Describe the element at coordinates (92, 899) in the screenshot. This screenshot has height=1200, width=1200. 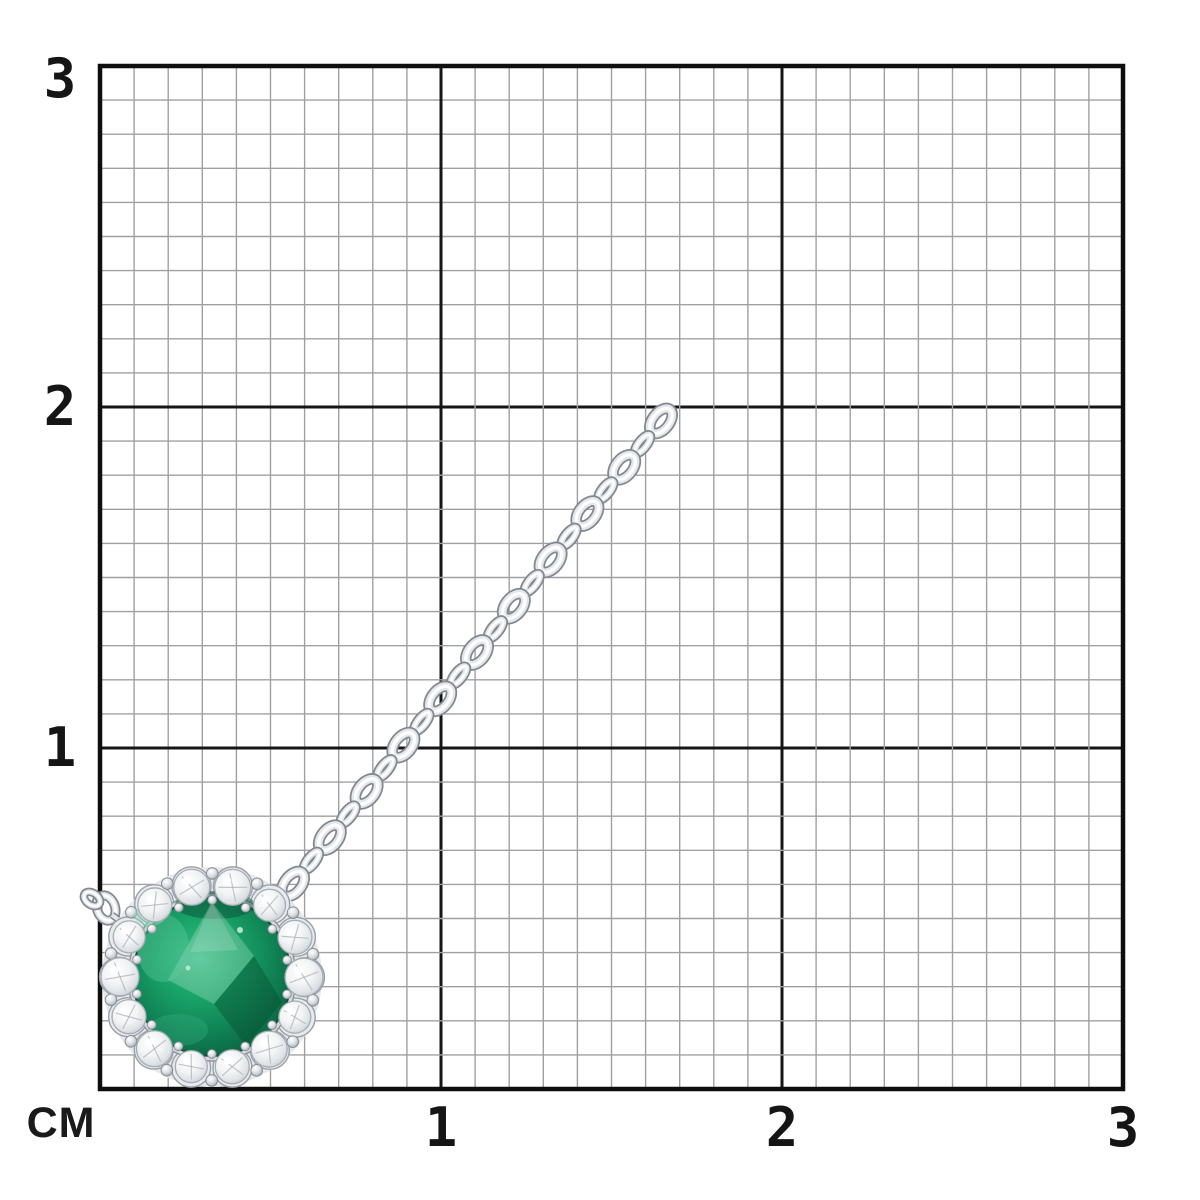
I see `chain-hook-link` at that location.